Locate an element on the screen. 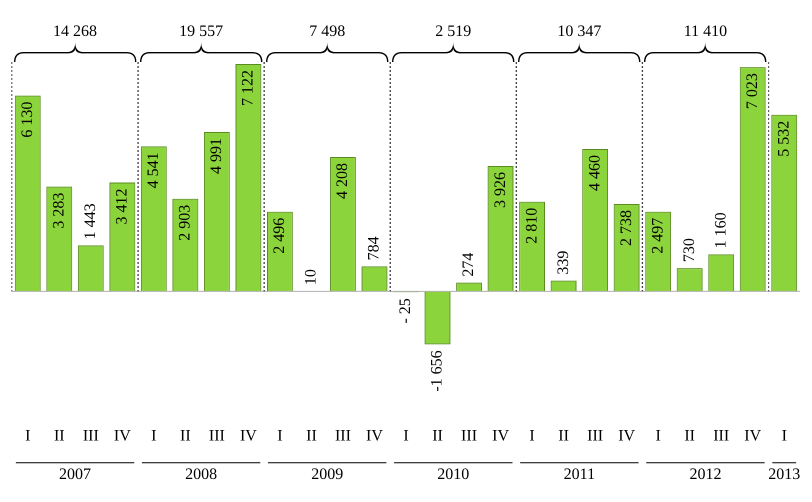 The height and width of the screenshot is (502, 812). data-label: 4 991 is located at coordinates (217, 156).